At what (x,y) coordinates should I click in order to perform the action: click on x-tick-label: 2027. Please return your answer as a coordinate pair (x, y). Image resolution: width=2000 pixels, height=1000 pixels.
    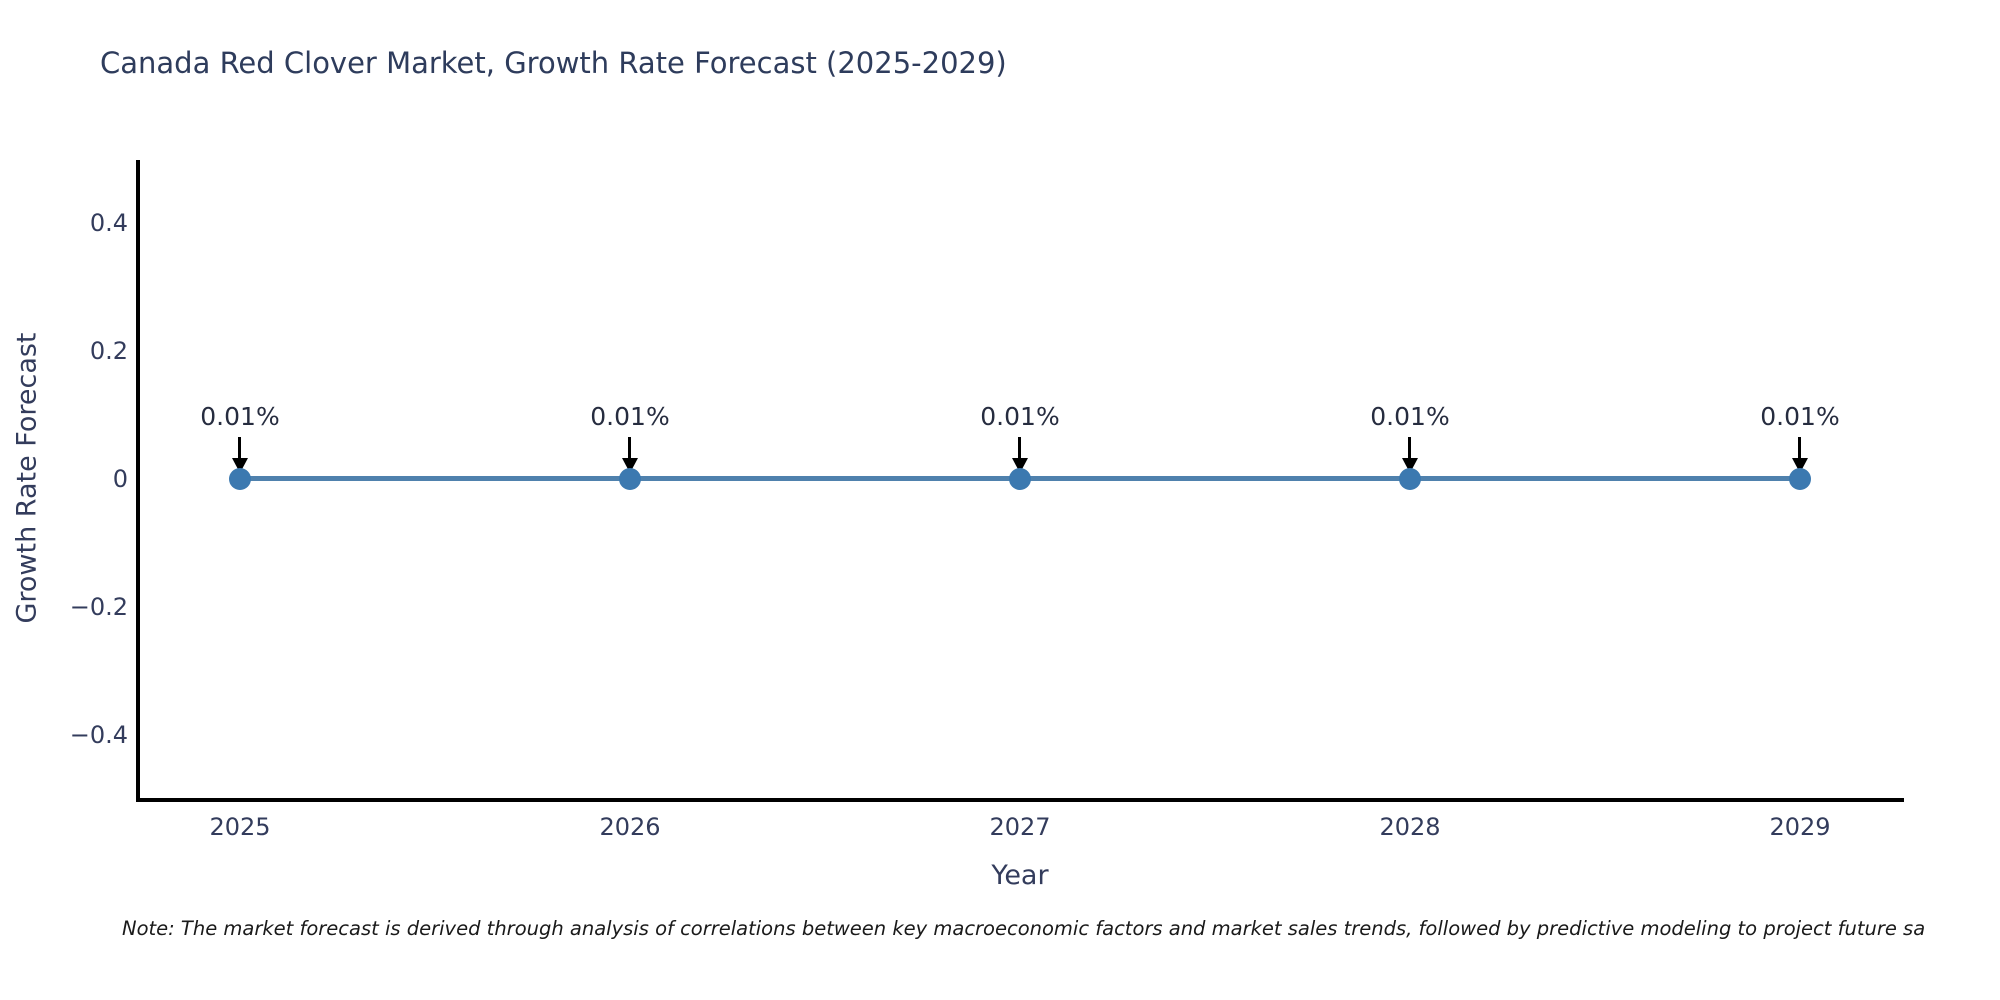
    Looking at the image, I should click on (1020, 827).